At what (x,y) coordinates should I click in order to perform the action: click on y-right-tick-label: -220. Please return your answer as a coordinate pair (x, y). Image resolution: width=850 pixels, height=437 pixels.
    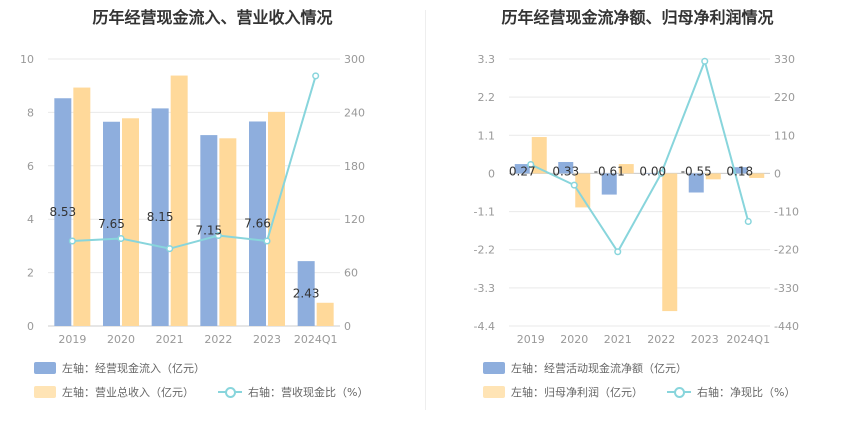
    Looking at the image, I should click on (786, 250).